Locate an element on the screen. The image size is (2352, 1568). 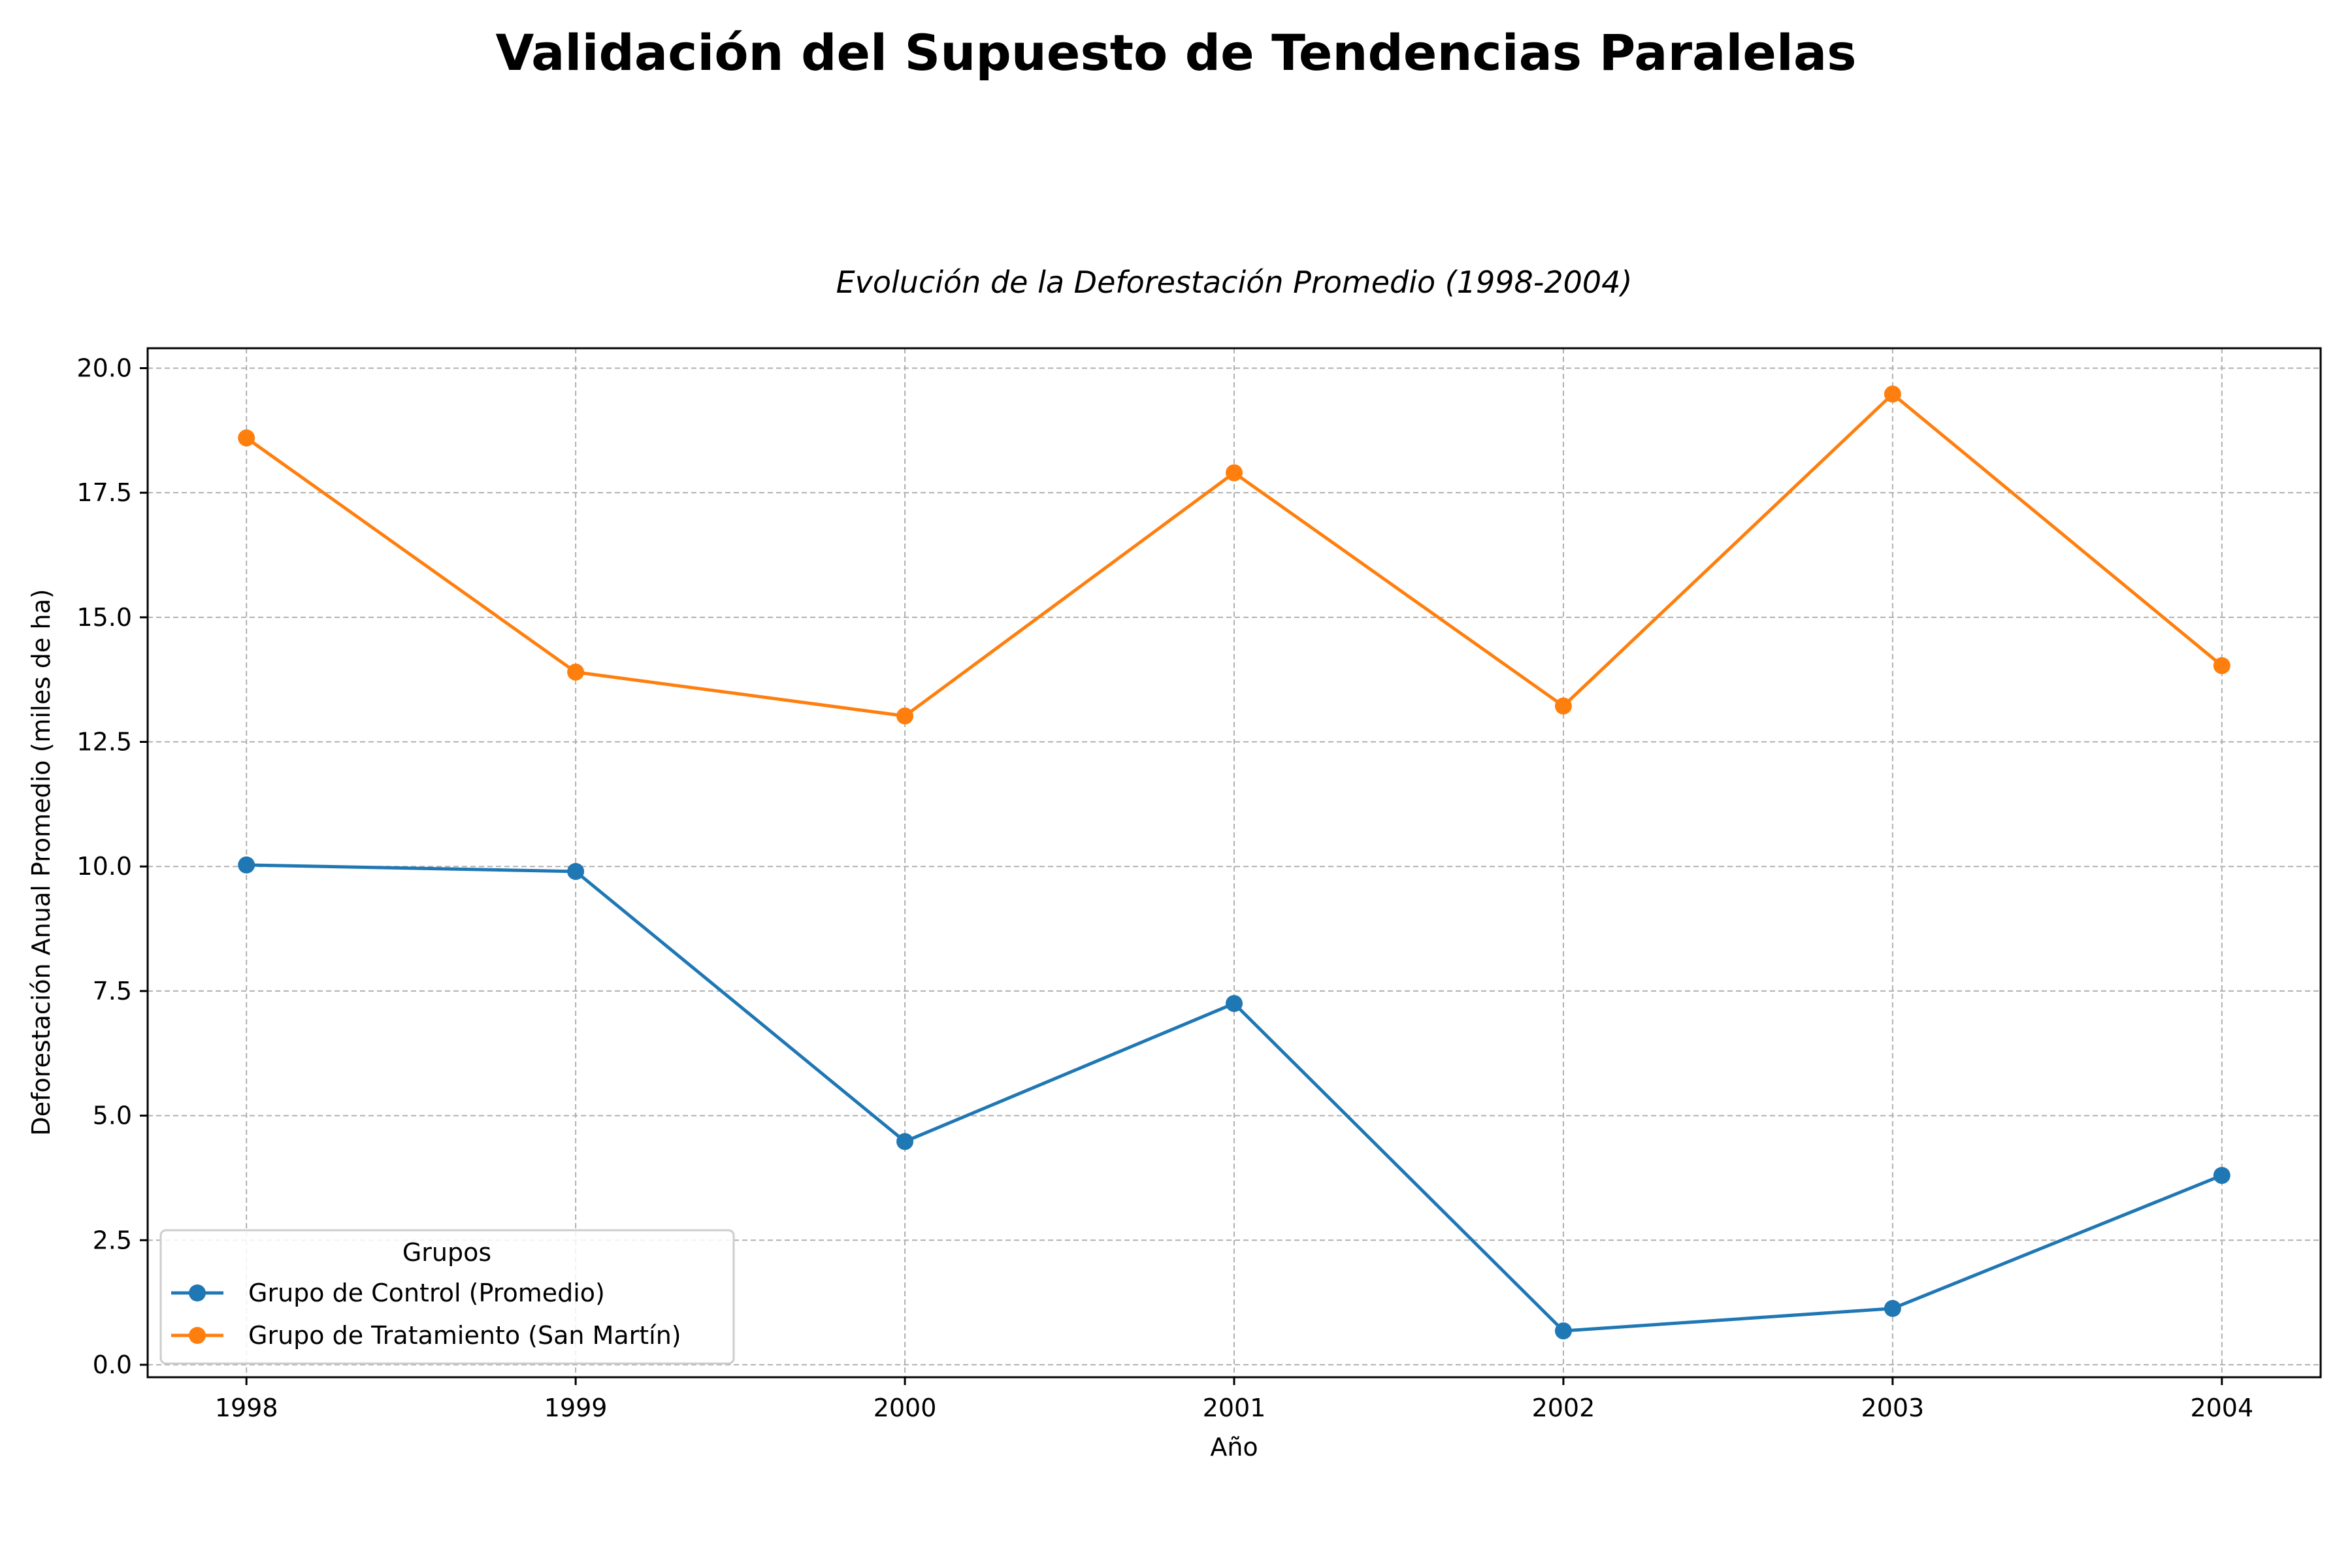
legend-label-1: Grupo de Tratamiento (San Martín) is located at coordinates (464, 1335).